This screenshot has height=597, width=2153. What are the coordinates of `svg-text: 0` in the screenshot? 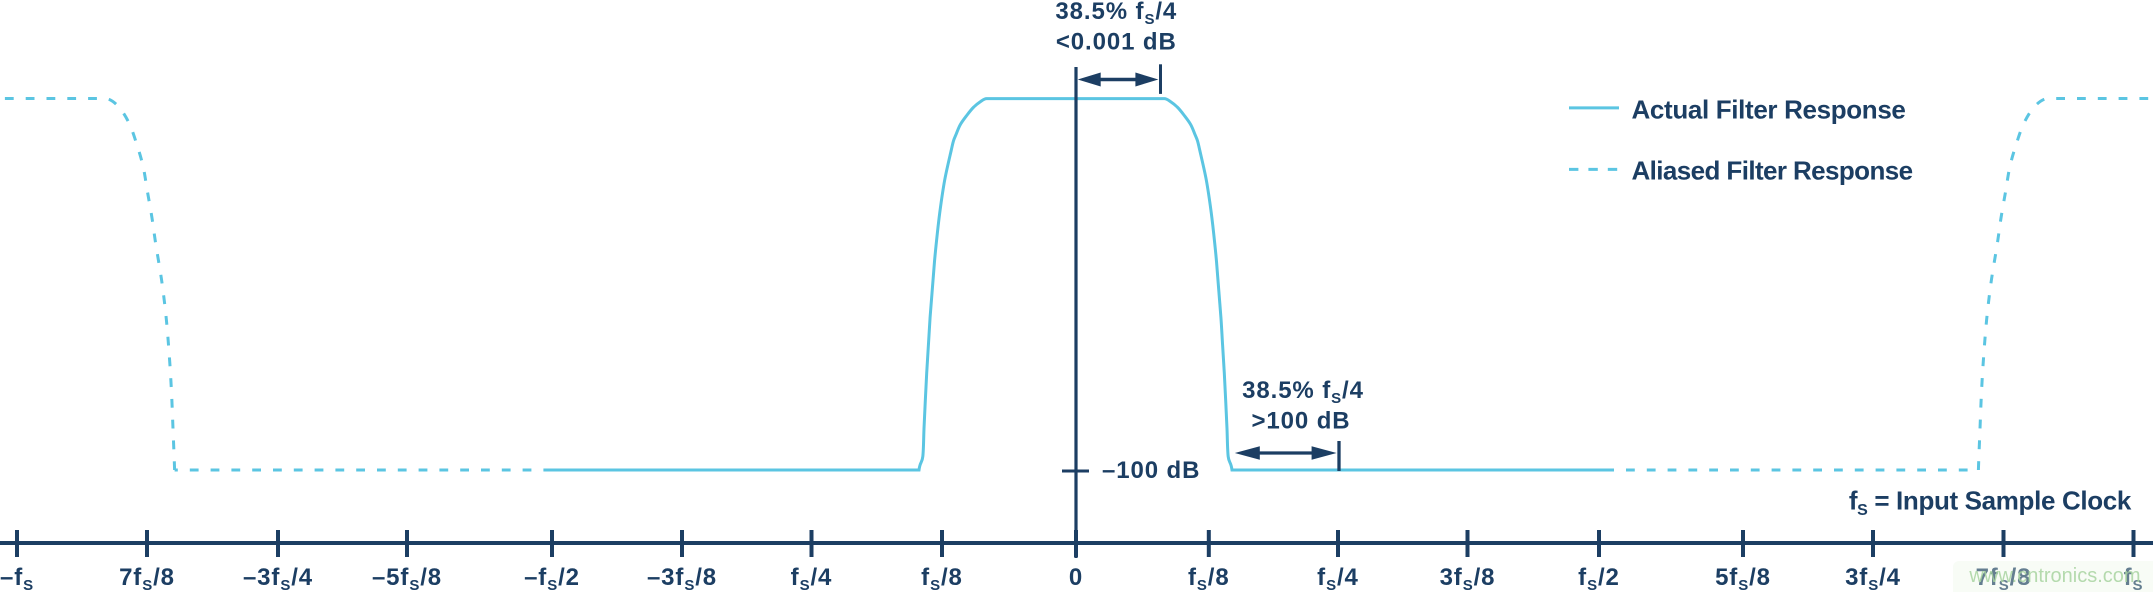 It's located at (1076, 577).